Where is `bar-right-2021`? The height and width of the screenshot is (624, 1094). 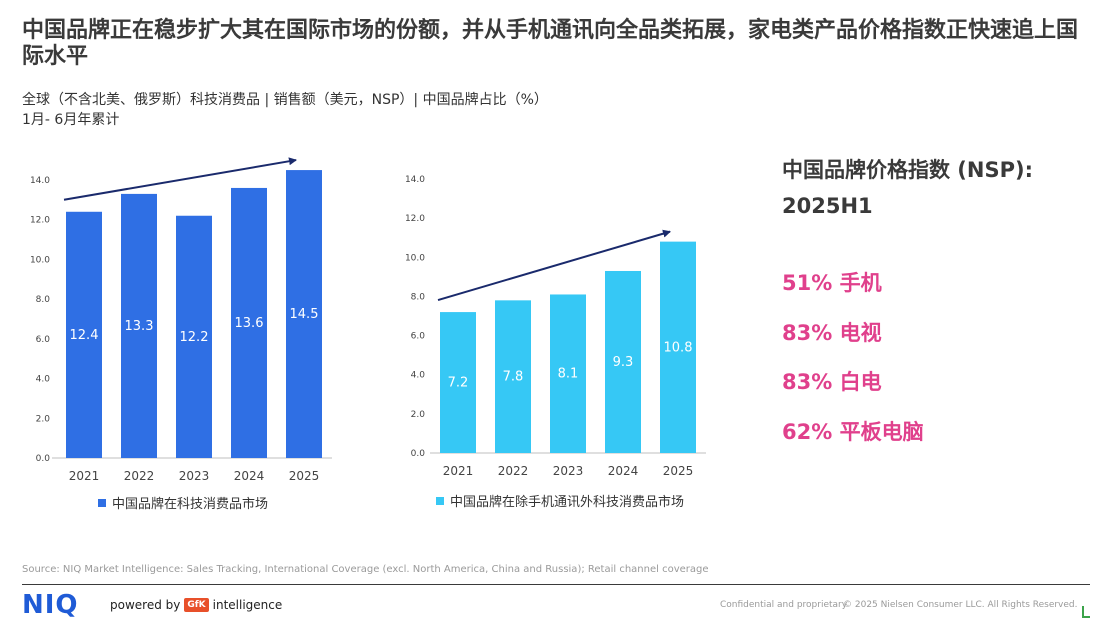
bar-right-2021 is located at coordinates (458, 382).